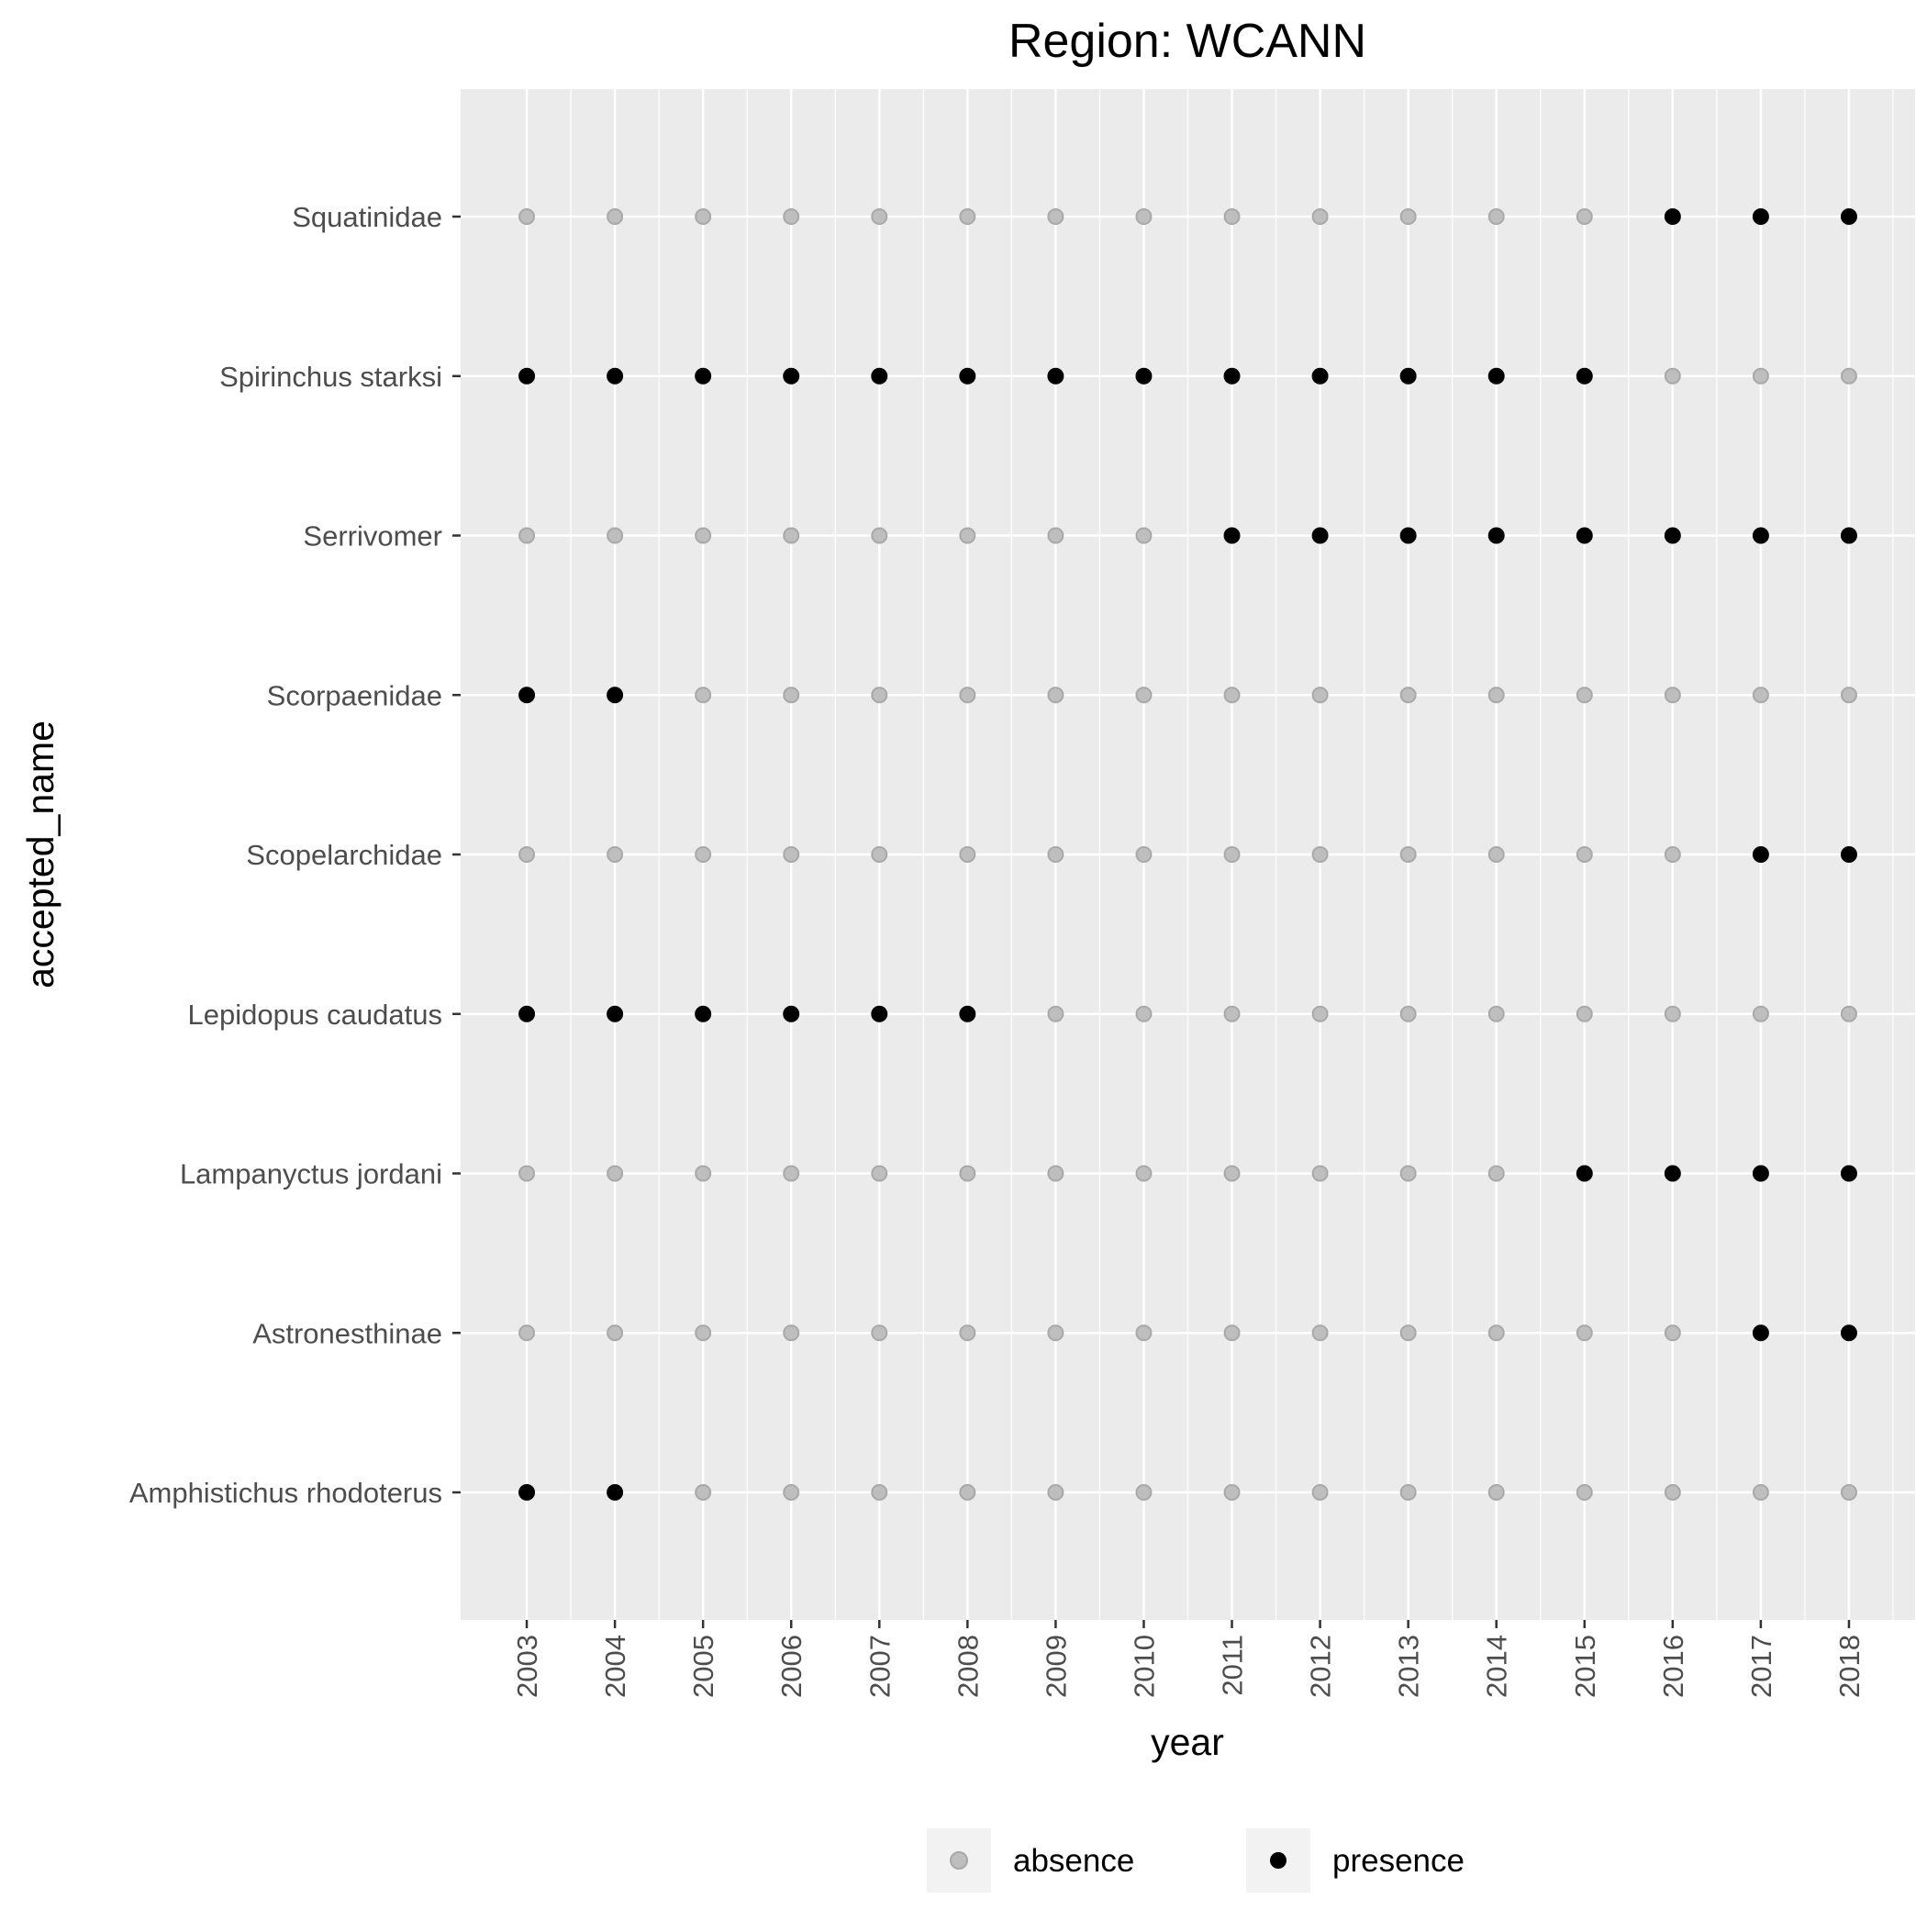 The image size is (1927, 1932). I want to click on y-tick-label: Astronesthinae, so click(347, 1333).